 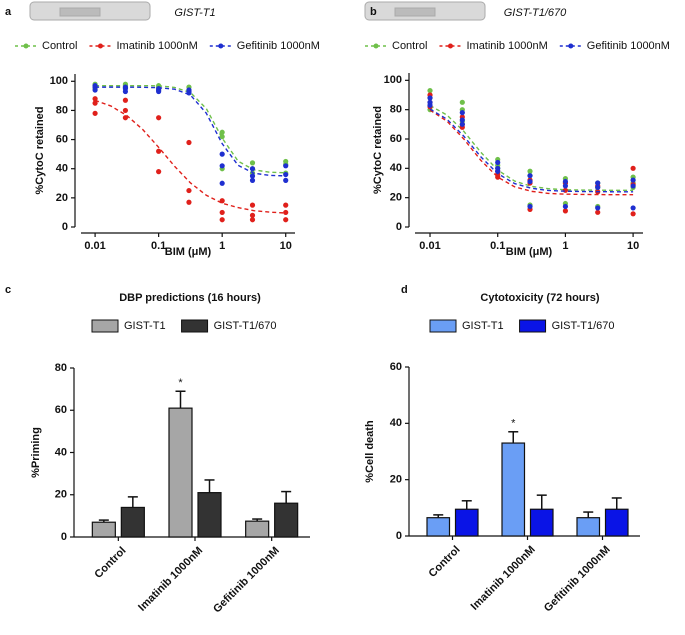 I want to click on x-tick-label: 0.01, so click(x=94, y=246).